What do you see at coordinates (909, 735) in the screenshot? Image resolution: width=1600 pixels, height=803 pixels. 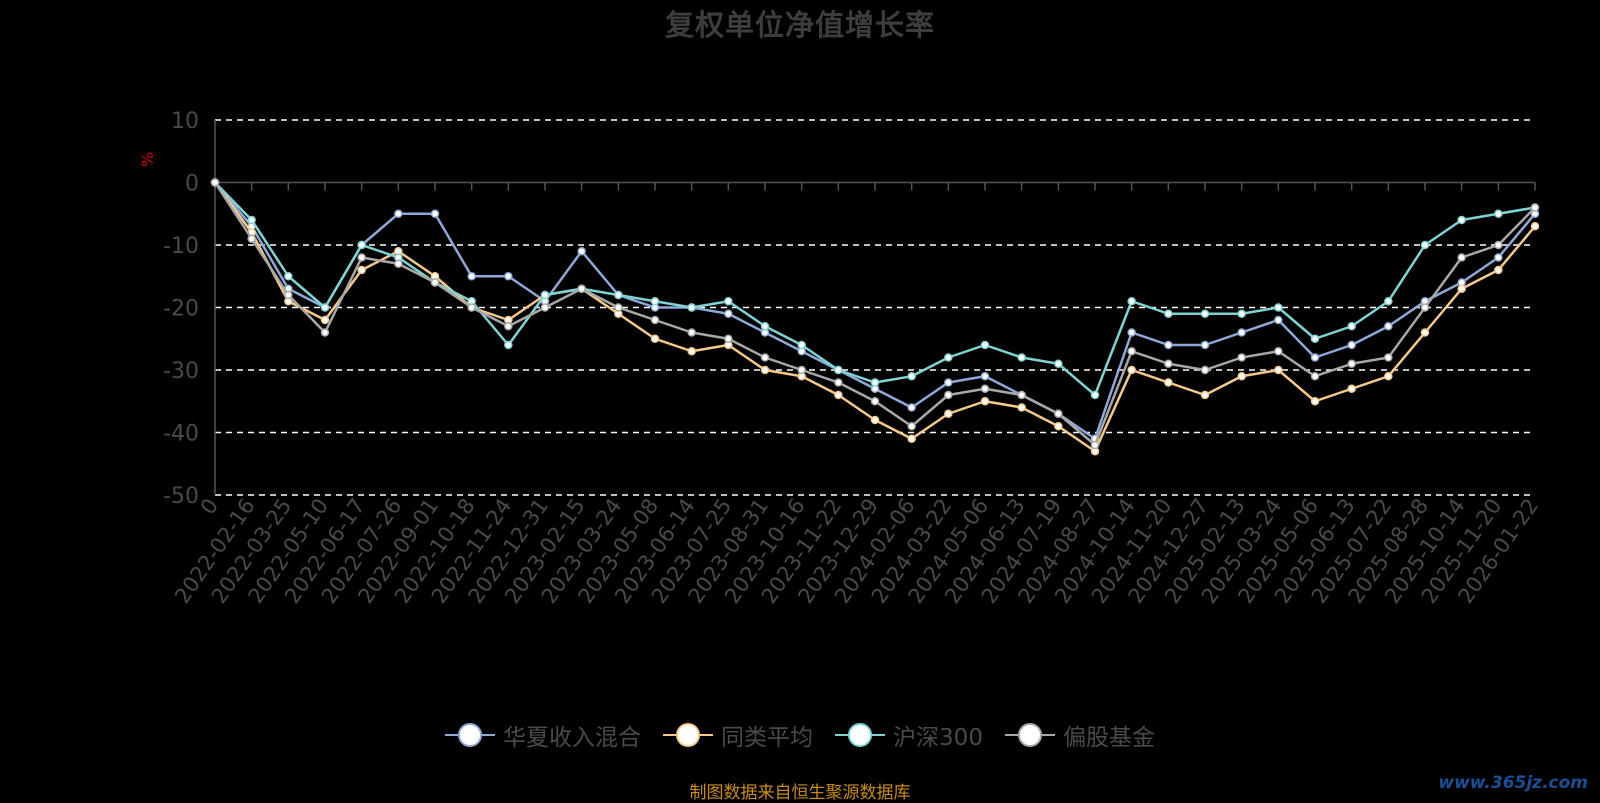 I see `legend-item-hs300: 沪深300` at bounding box center [909, 735].